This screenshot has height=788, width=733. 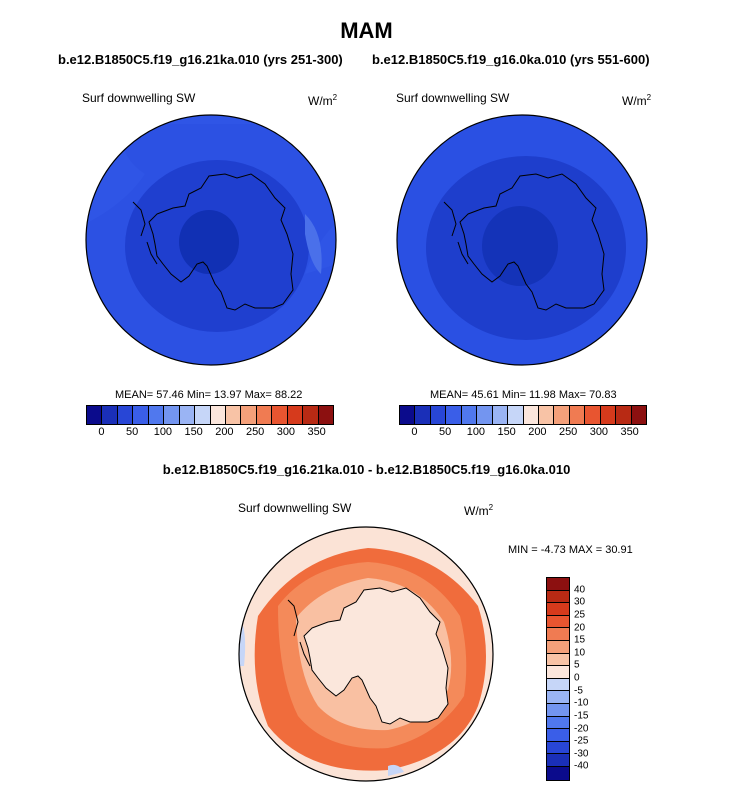 I want to click on colorbar-tick-label: 5, so click(x=577, y=665).